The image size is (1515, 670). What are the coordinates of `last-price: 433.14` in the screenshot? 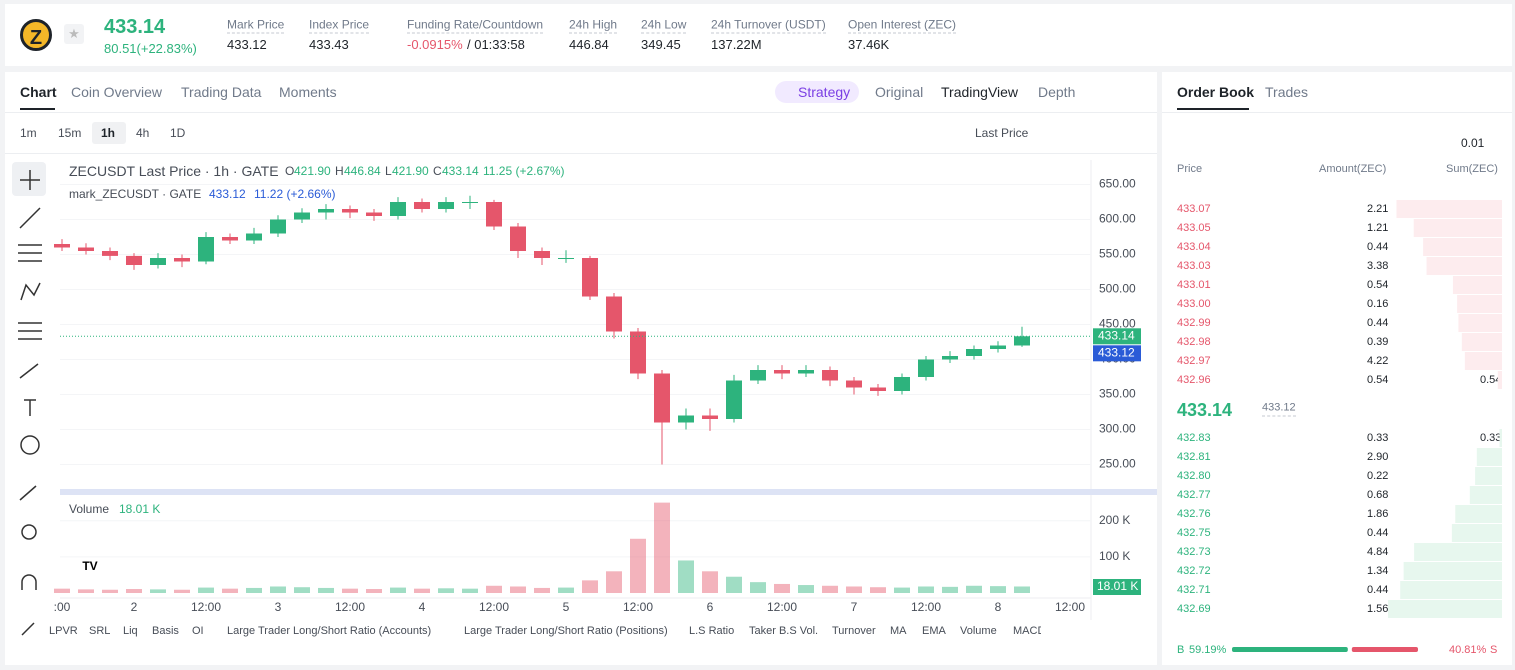 It's located at (135, 27).